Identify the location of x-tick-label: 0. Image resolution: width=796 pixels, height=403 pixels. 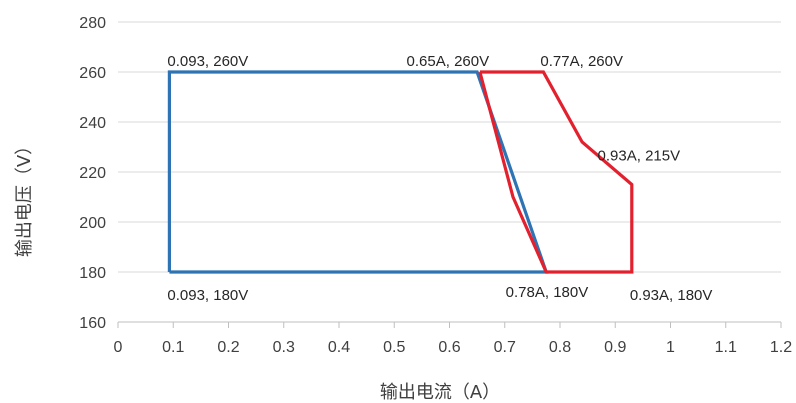
(118, 347).